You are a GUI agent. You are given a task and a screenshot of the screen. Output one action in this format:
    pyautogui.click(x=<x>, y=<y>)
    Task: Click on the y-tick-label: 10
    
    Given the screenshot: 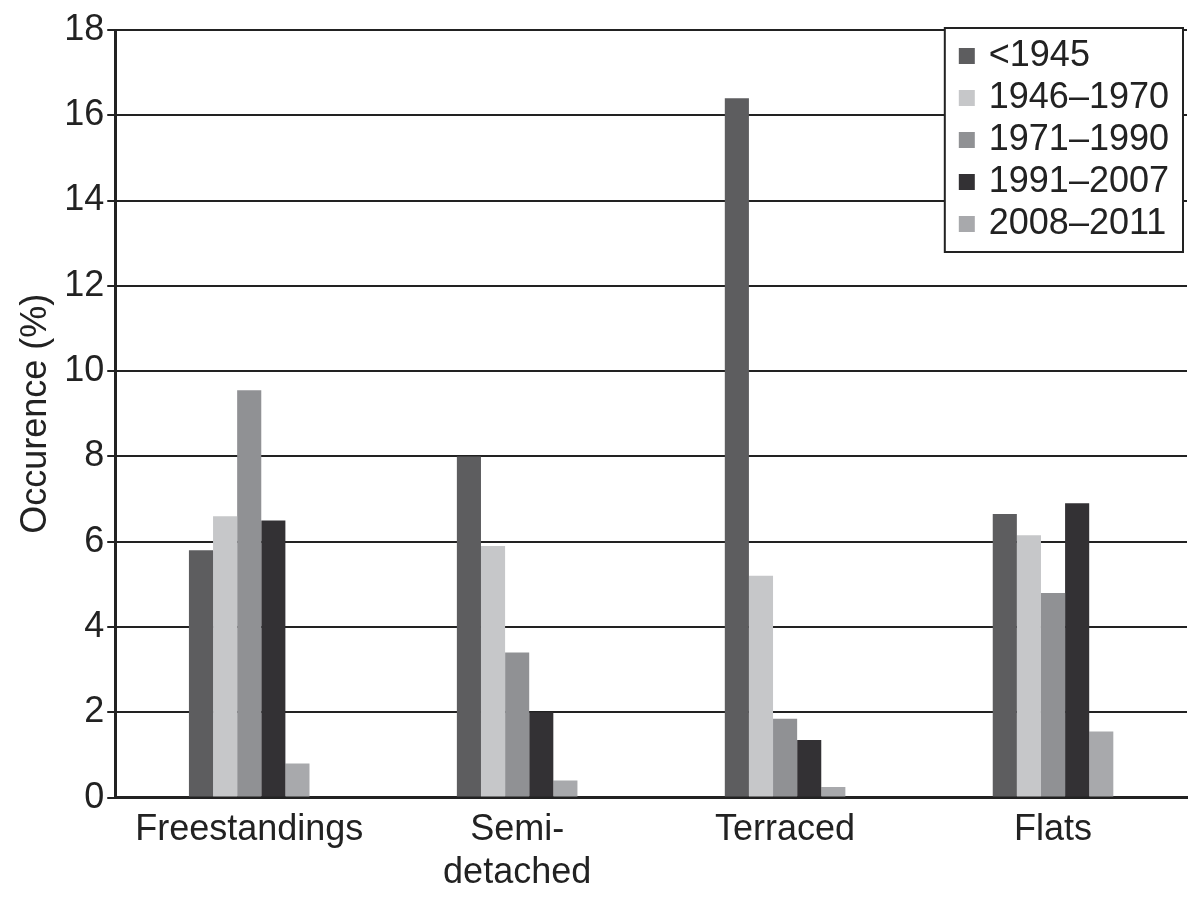 What is the action you would take?
    pyautogui.click(x=84, y=369)
    